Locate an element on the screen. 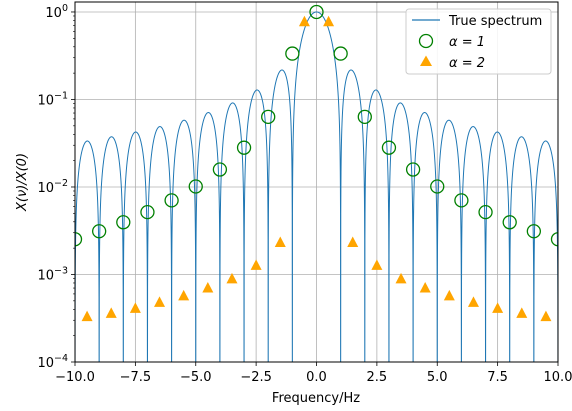 The height and width of the screenshot is (411, 572). legend-alpha-2-swatch is located at coordinates (426, 60).